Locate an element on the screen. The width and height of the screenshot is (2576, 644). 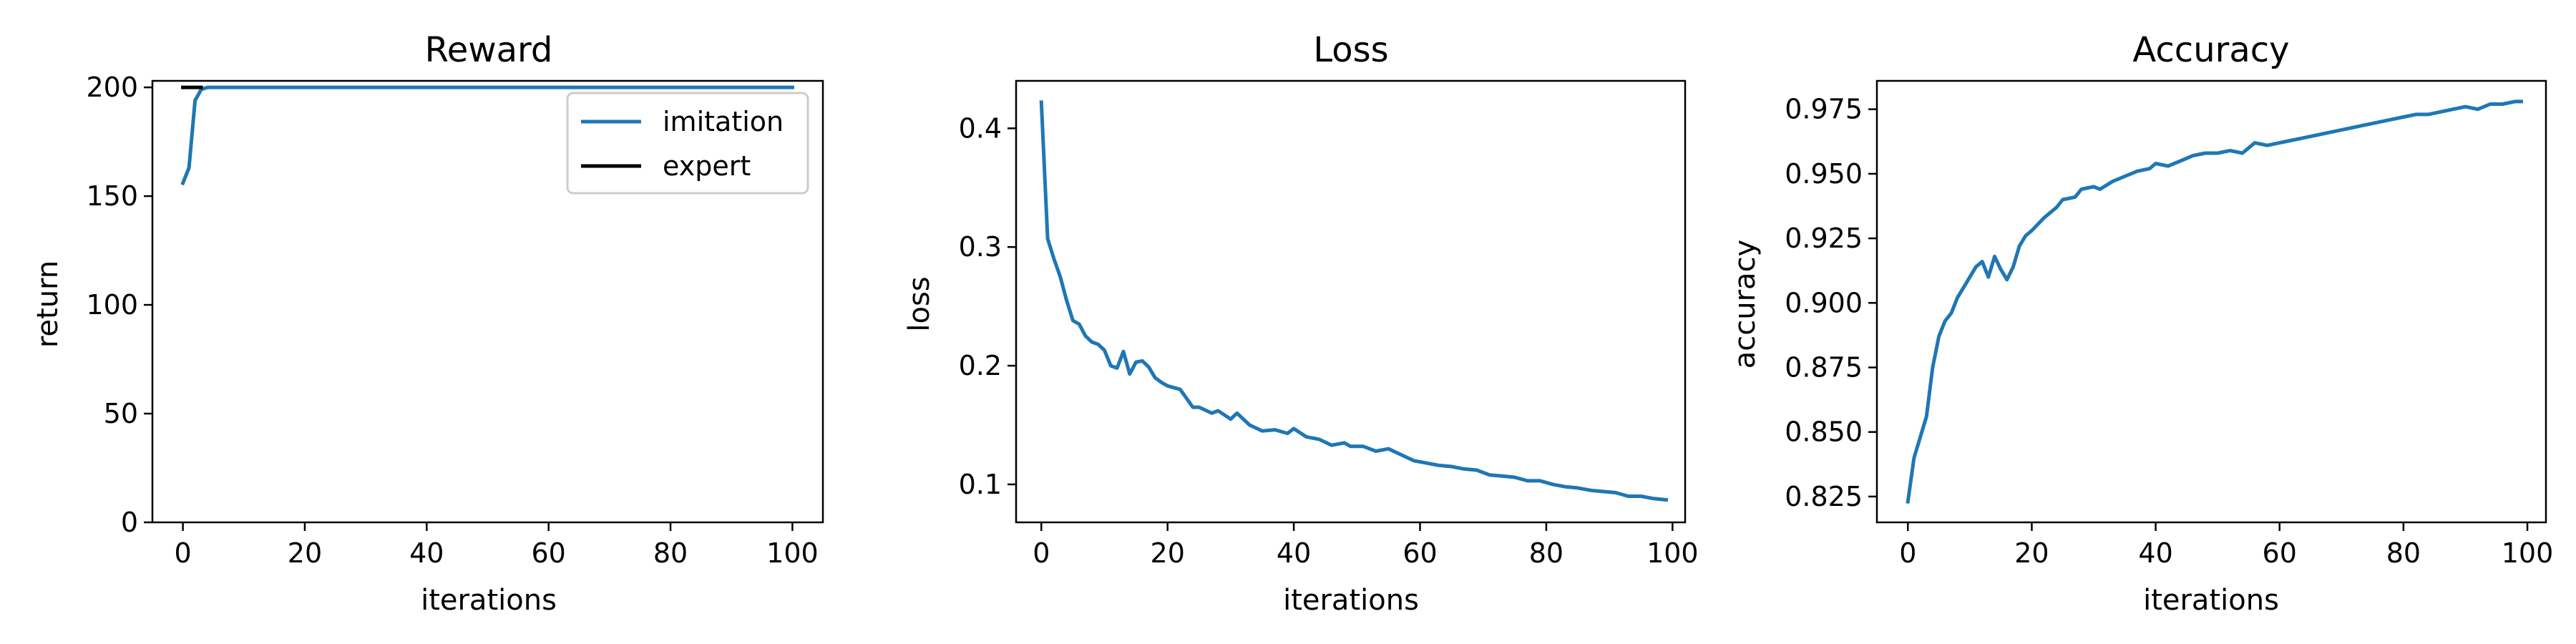
accuracy-x-tick-label: 80 is located at coordinates (2403, 553).